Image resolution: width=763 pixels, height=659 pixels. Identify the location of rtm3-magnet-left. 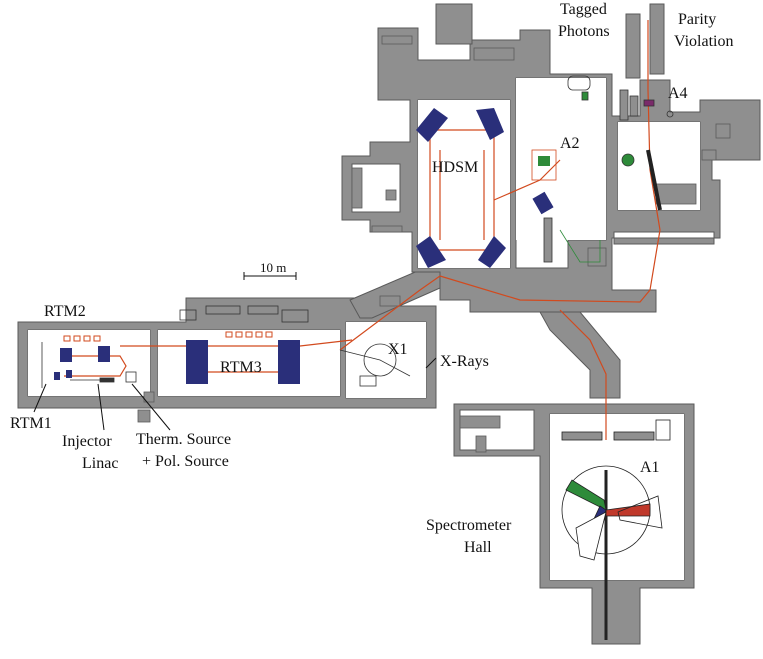
(197, 362).